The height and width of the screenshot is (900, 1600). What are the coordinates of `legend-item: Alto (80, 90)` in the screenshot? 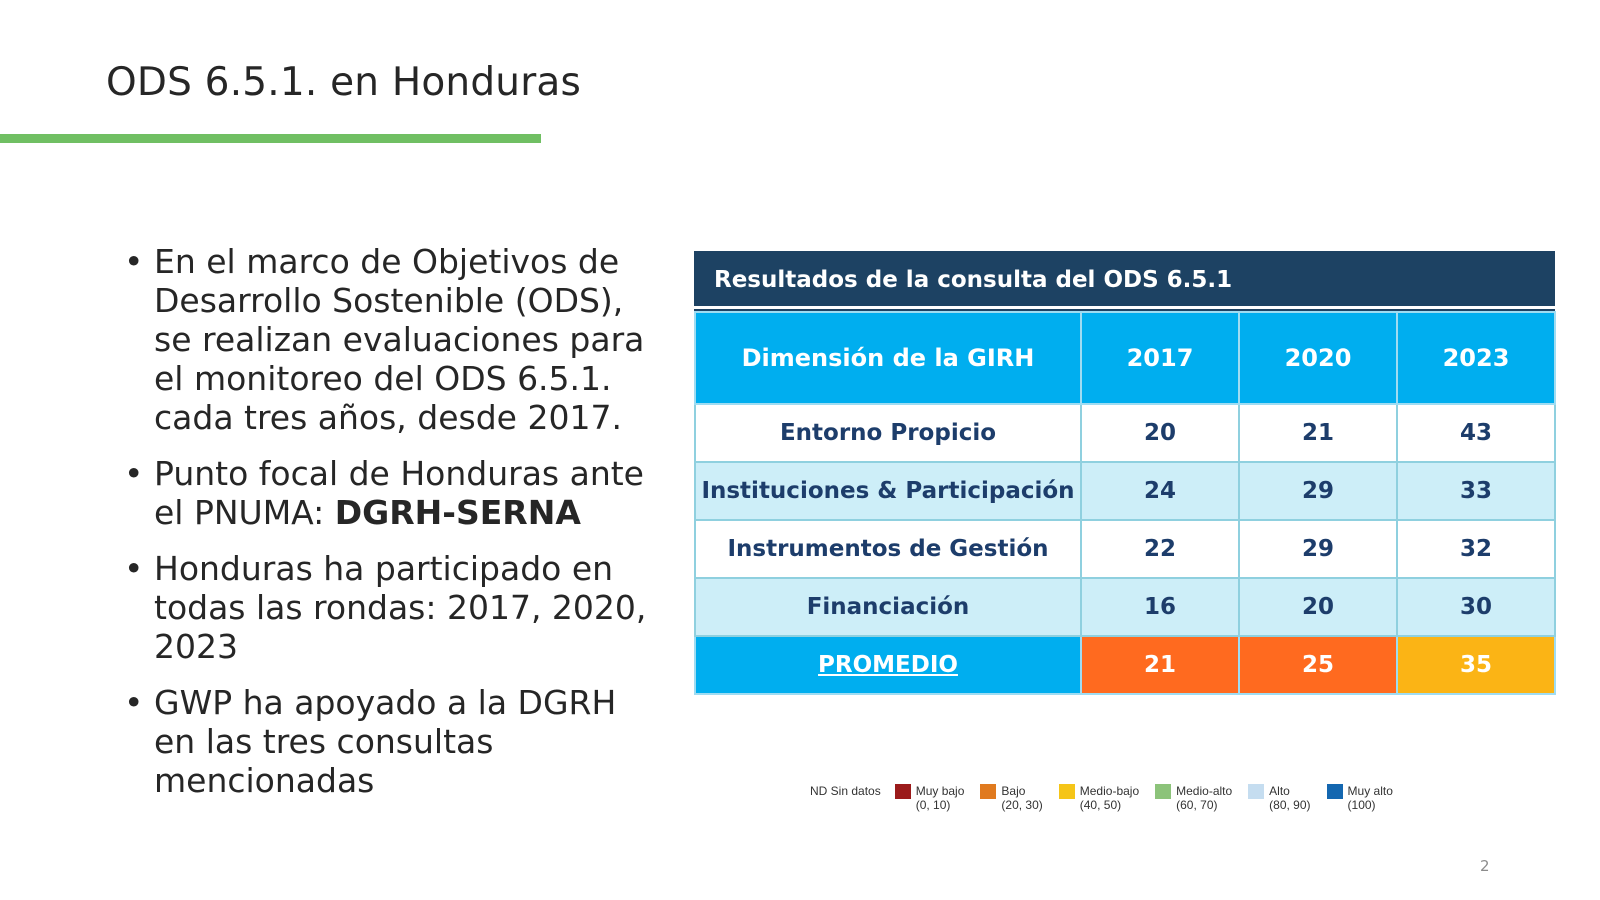 It's located at (1279, 798).